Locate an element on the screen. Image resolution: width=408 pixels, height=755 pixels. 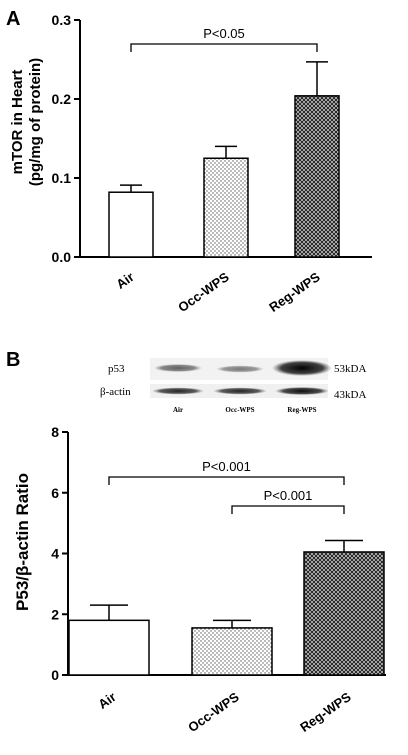
significance-label: P<0.05 is located at coordinates (224, 33).